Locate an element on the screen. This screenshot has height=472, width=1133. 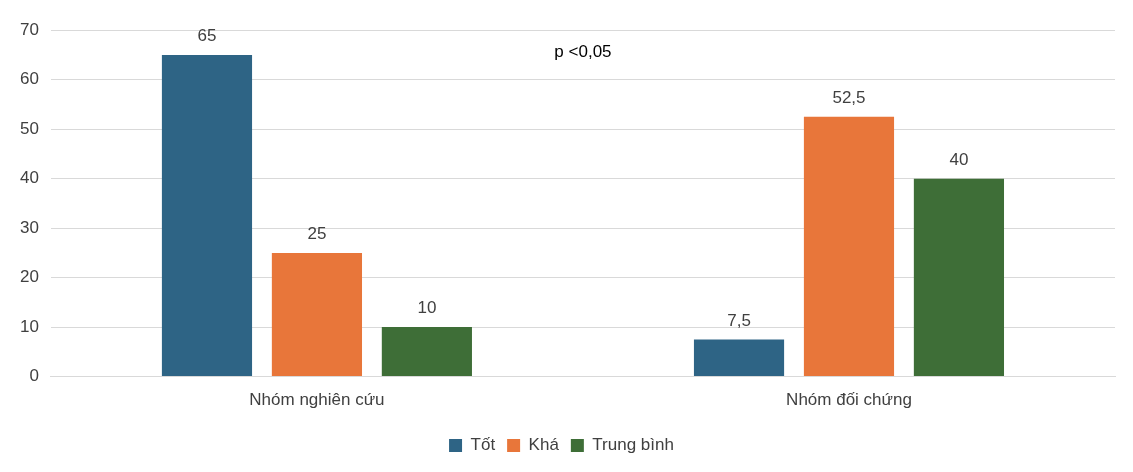
y-tick-label: 70 is located at coordinates (29, 29).